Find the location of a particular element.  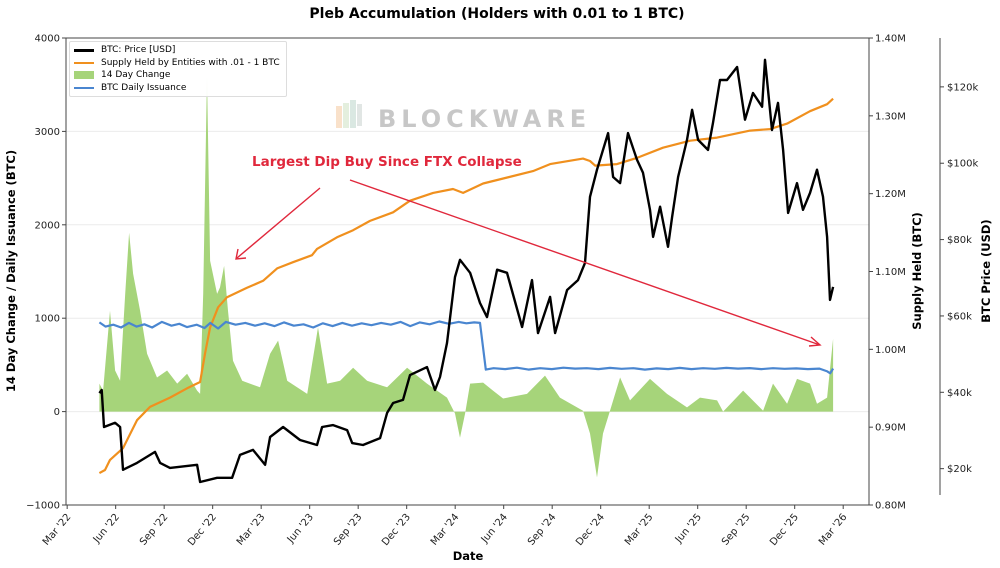

blockware-watermark: BLOCKWARE is located at coordinates (463, 116).